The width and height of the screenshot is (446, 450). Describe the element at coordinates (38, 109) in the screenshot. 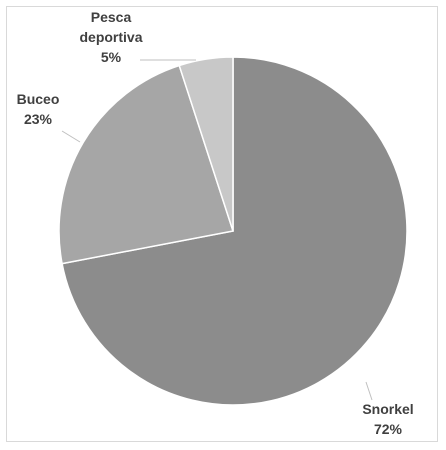

I see `slice-label-buceo: Buceo 23%` at that location.